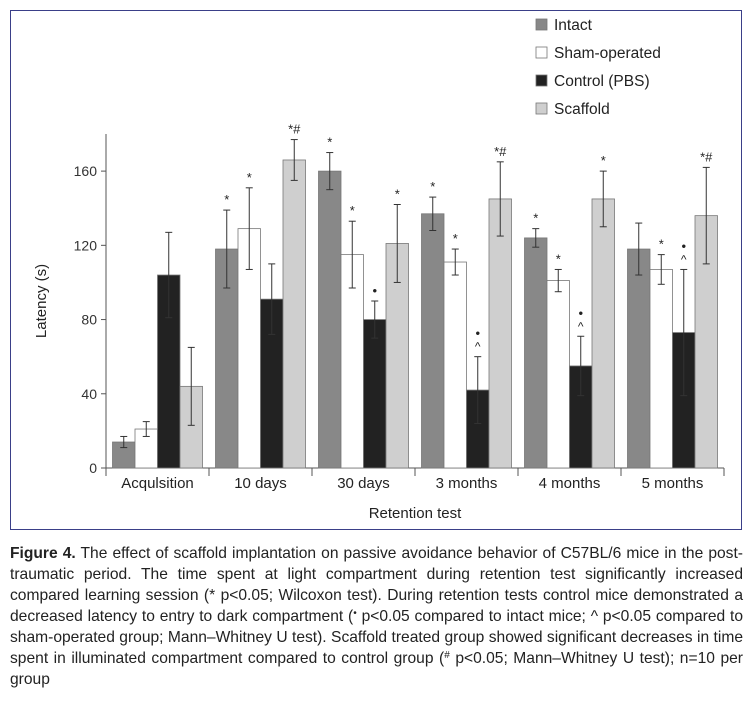  I want to click on caption-label: Figure 4., so click(43, 553).